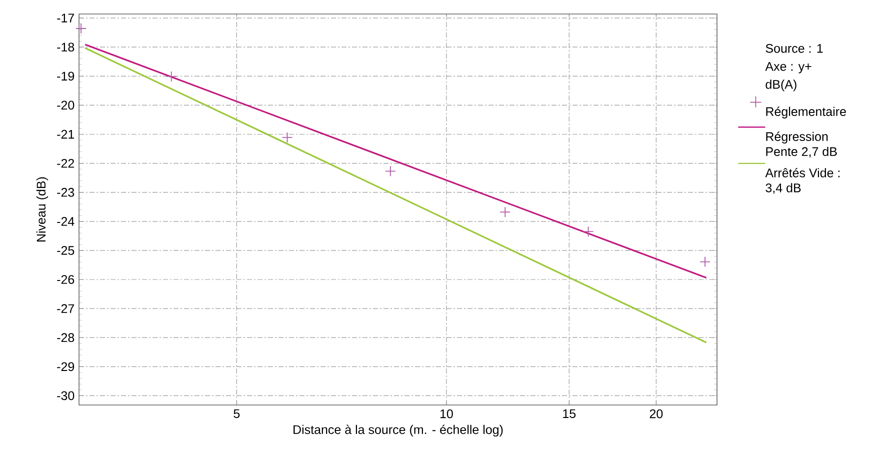 The width and height of the screenshot is (893, 462). What do you see at coordinates (65, 279) in the screenshot?
I see `y-tick-label: -26` at bounding box center [65, 279].